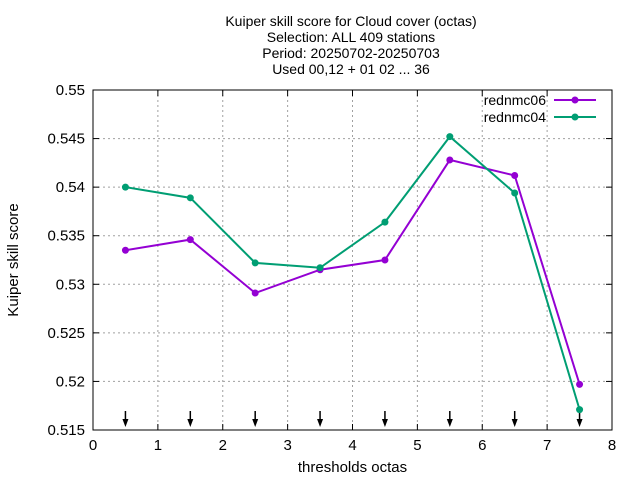 The width and height of the screenshot is (640, 480). Describe the element at coordinates (417, 445) in the screenshot. I see `x-tick-label: 5` at that location.